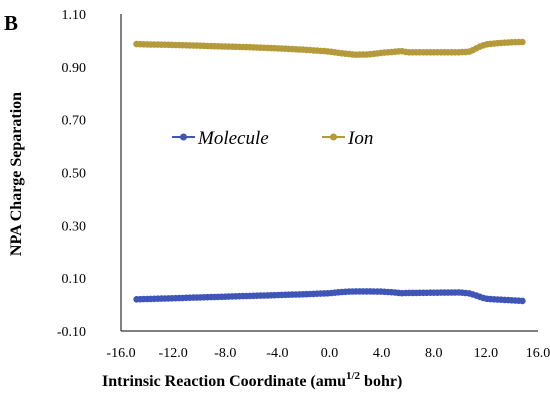 This screenshot has width=550, height=402. I want to click on panel-label: B, so click(11, 23).